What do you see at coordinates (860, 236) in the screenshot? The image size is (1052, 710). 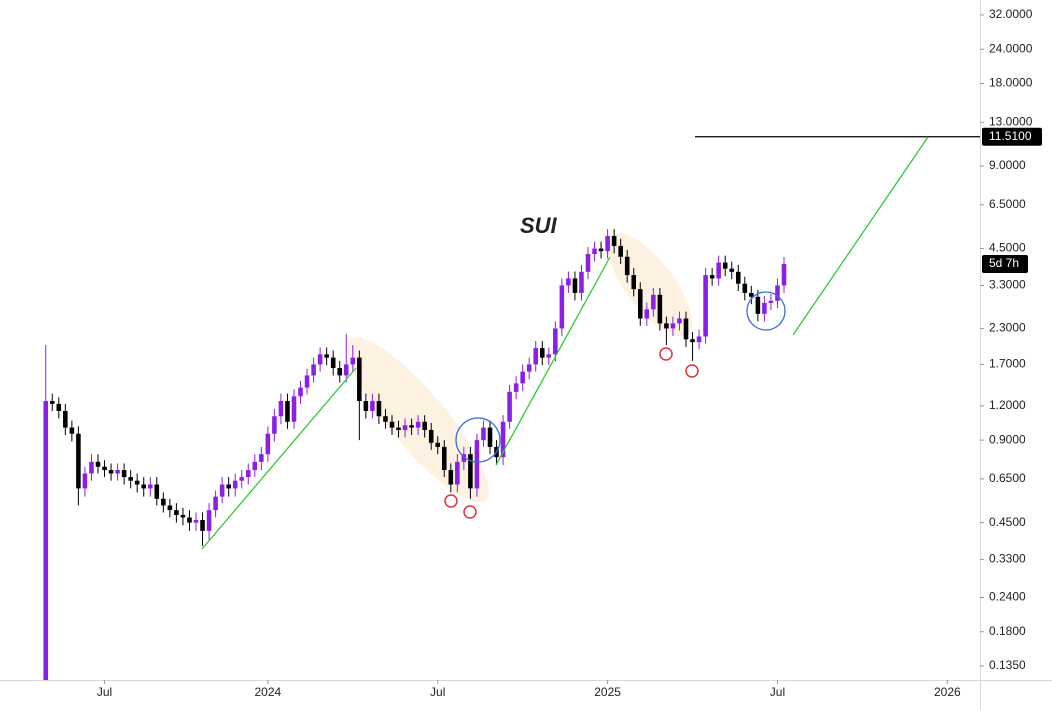 I see `projection-line` at bounding box center [860, 236].